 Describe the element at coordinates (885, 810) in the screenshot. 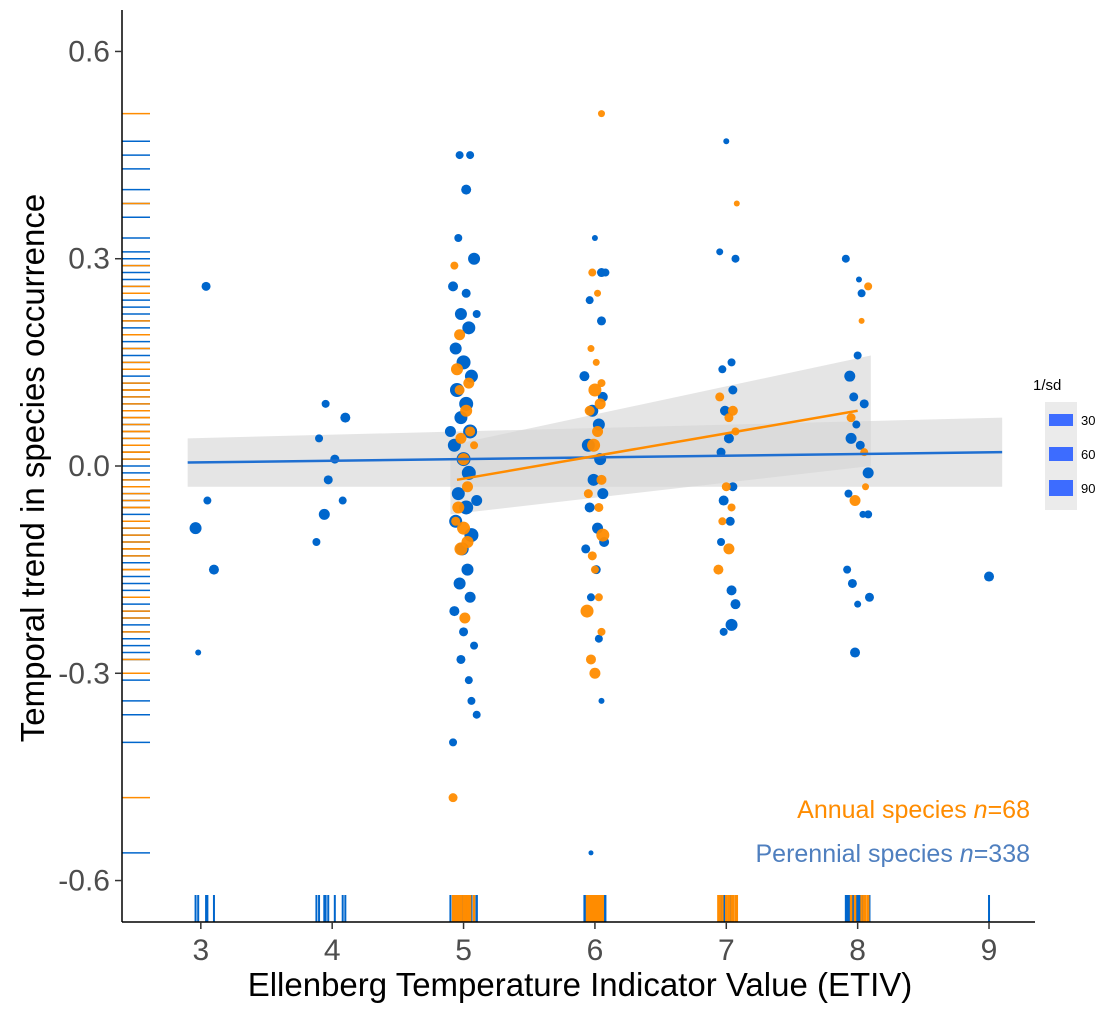

I see `annual-annotation-label: Annual species` at that location.